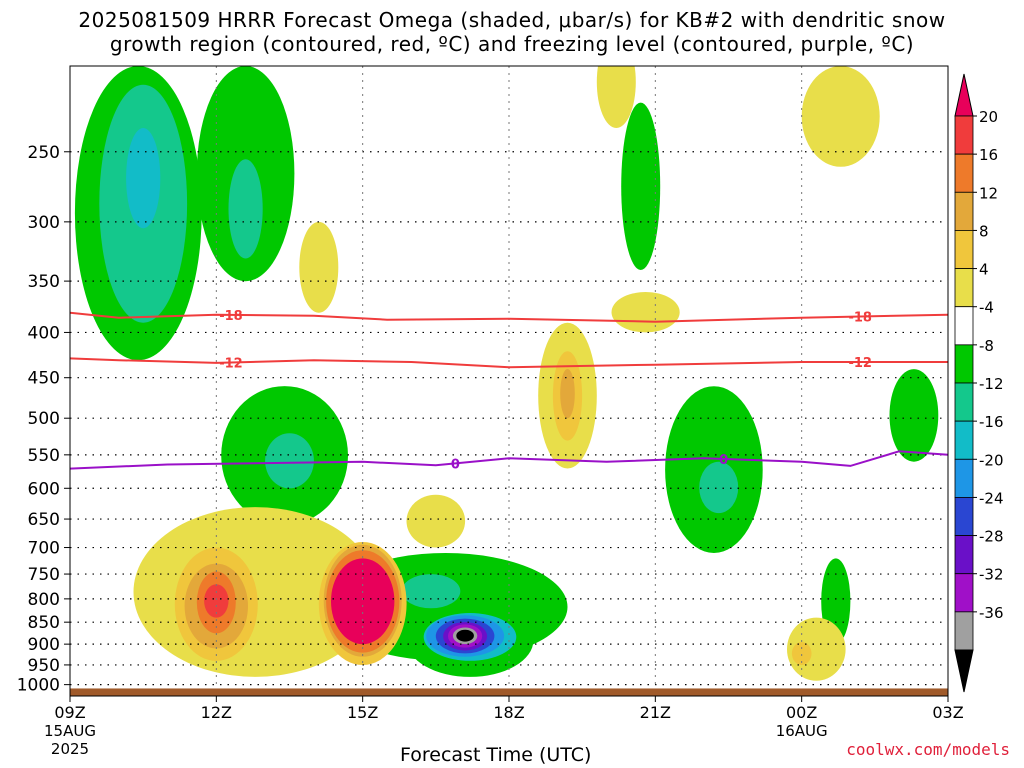  Describe the element at coordinates (231, 364) in the screenshot. I see `dendritic-contour-m12-label-0: -12` at that location.